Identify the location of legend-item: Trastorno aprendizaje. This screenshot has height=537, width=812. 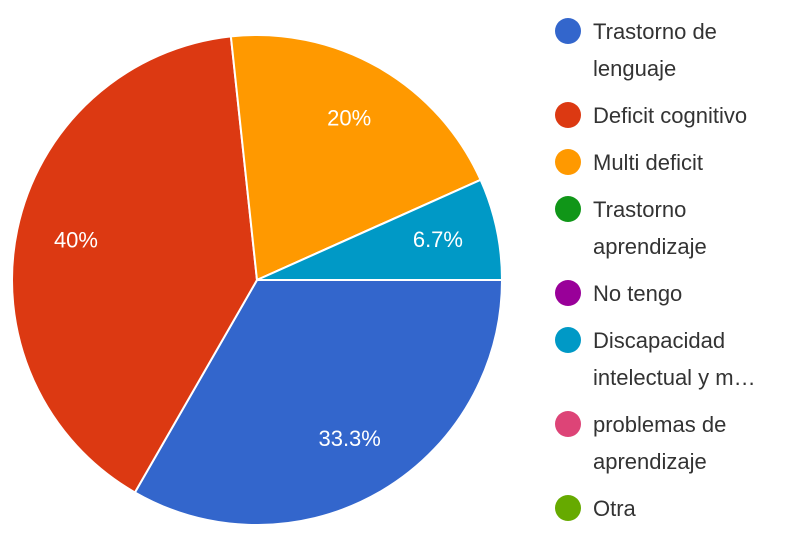
(680, 228).